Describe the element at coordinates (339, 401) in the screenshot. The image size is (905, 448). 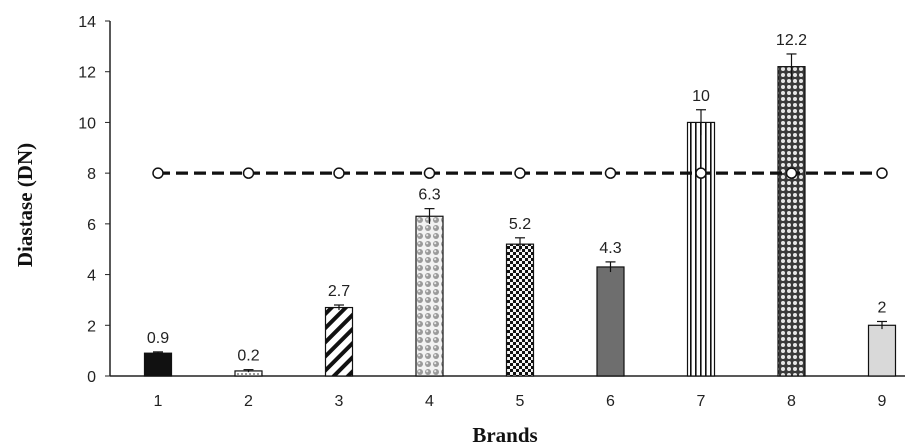
I see `x-tick-label: 3` at that location.